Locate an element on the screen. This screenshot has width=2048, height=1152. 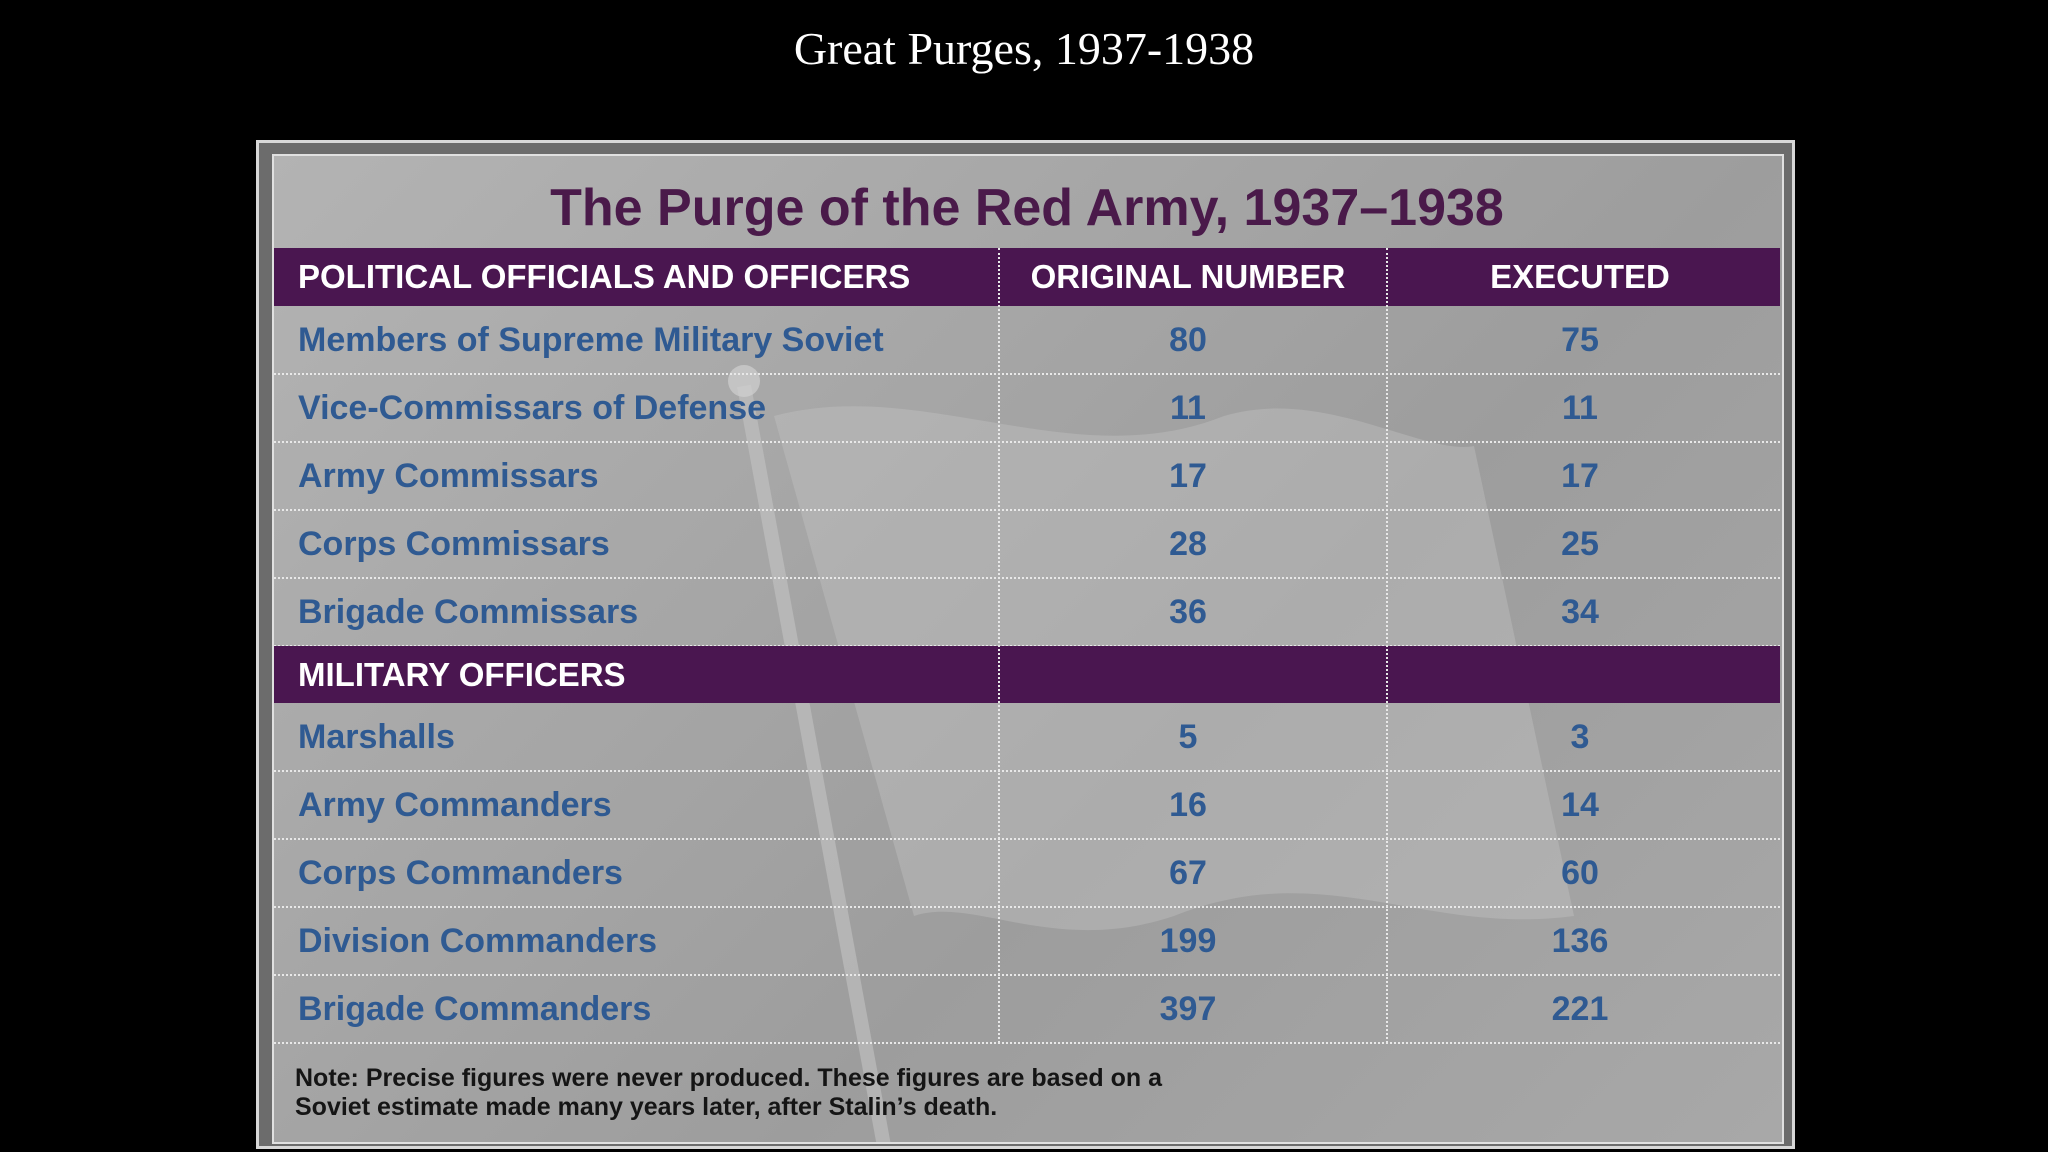
column-header: ORIGINAL NUMBER is located at coordinates (1188, 276).